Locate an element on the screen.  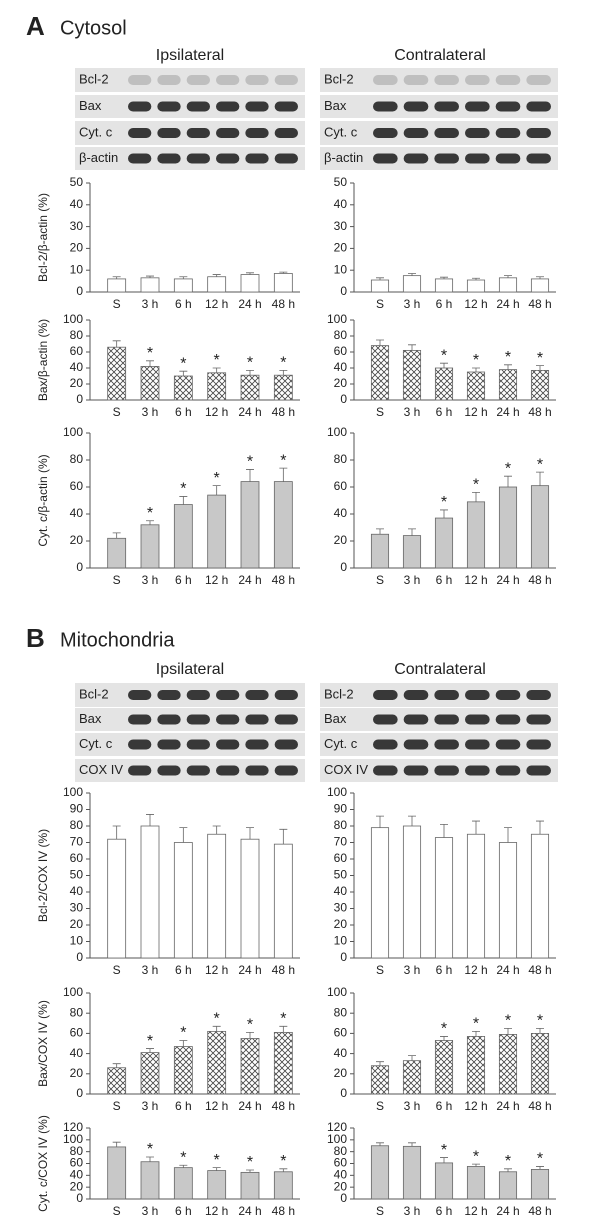
y-tick-label: 60 is located at coordinates (341, 351).